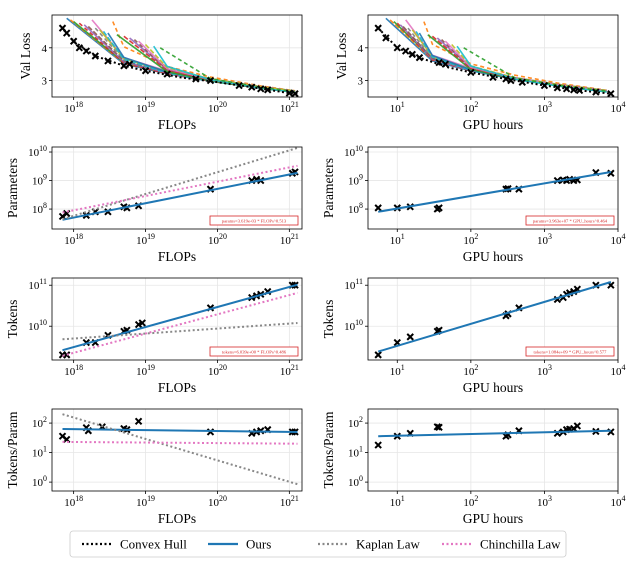  What do you see at coordinates (397, 501) in the screenshot?
I see `x-tick-label: 10¹` at bounding box center [397, 501].